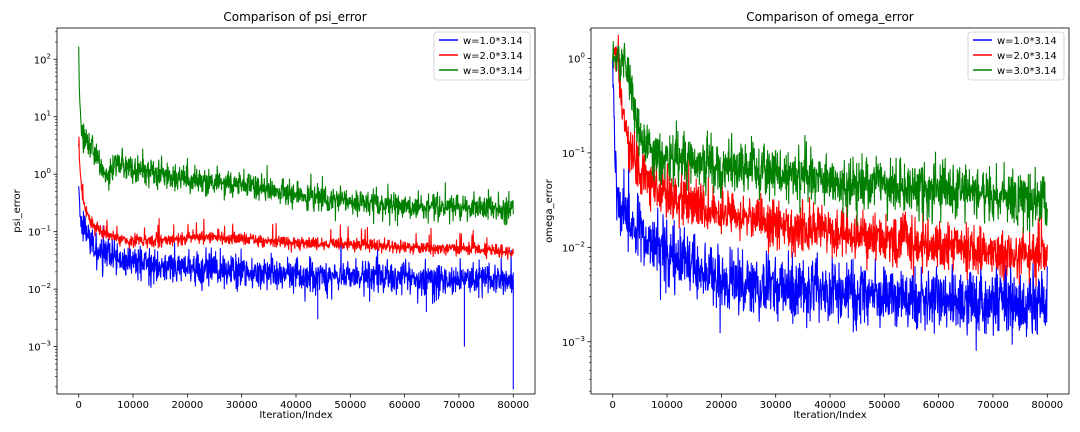 The image size is (1080, 432). Describe the element at coordinates (549, 210) in the screenshot. I see `y-axis-label: omega_error` at that location.